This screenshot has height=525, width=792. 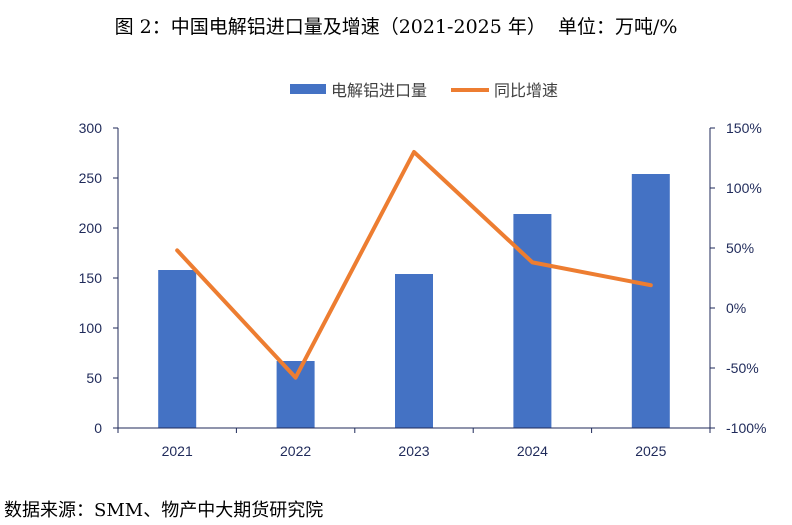 I want to click on bar-2023, so click(x=414, y=351).